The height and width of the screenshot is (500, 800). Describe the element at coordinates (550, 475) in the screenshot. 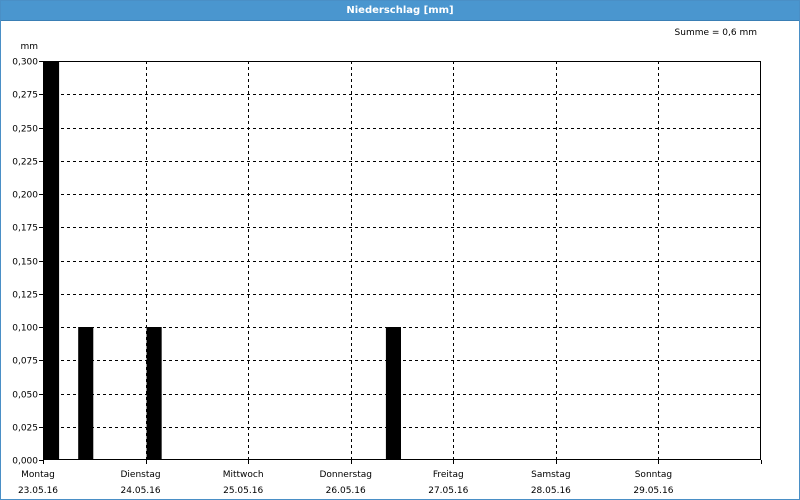

I see `x-tick-label-day: Samstag` at that location.